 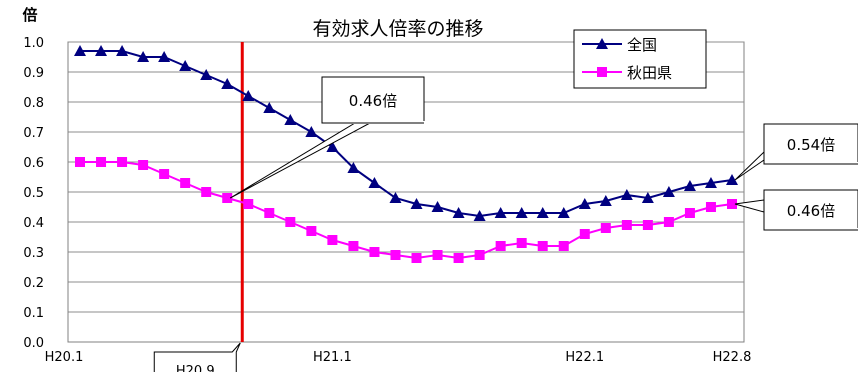 I want to click on y-tick-label: 0.9, so click(x=33, y=73).